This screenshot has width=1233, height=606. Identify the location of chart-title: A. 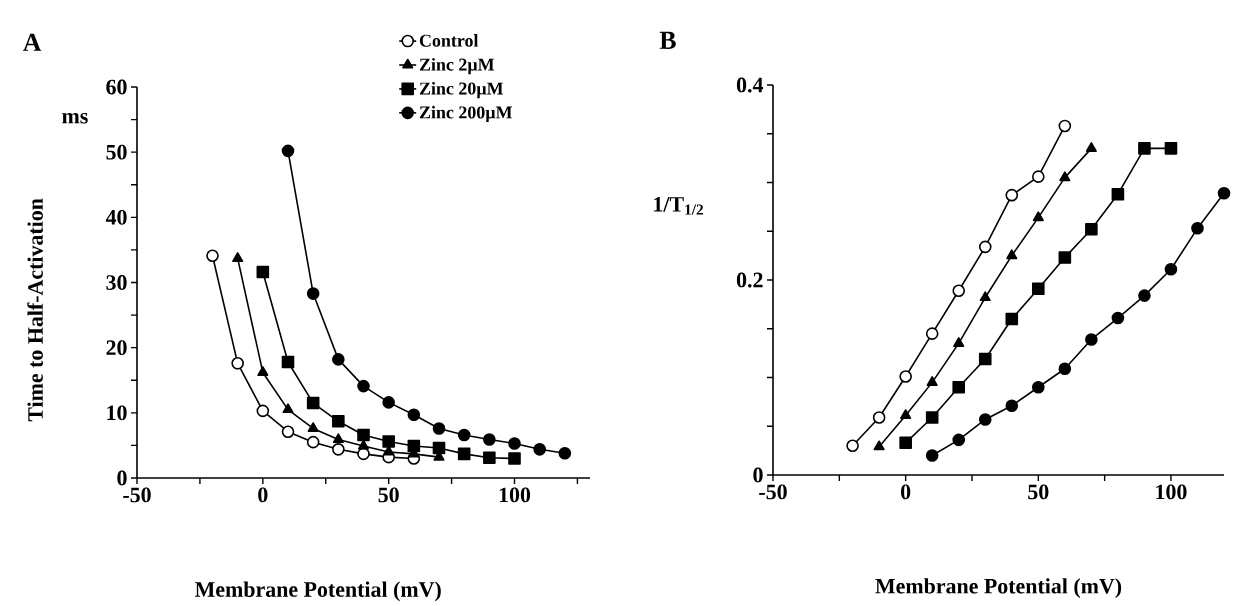
(32, 42).